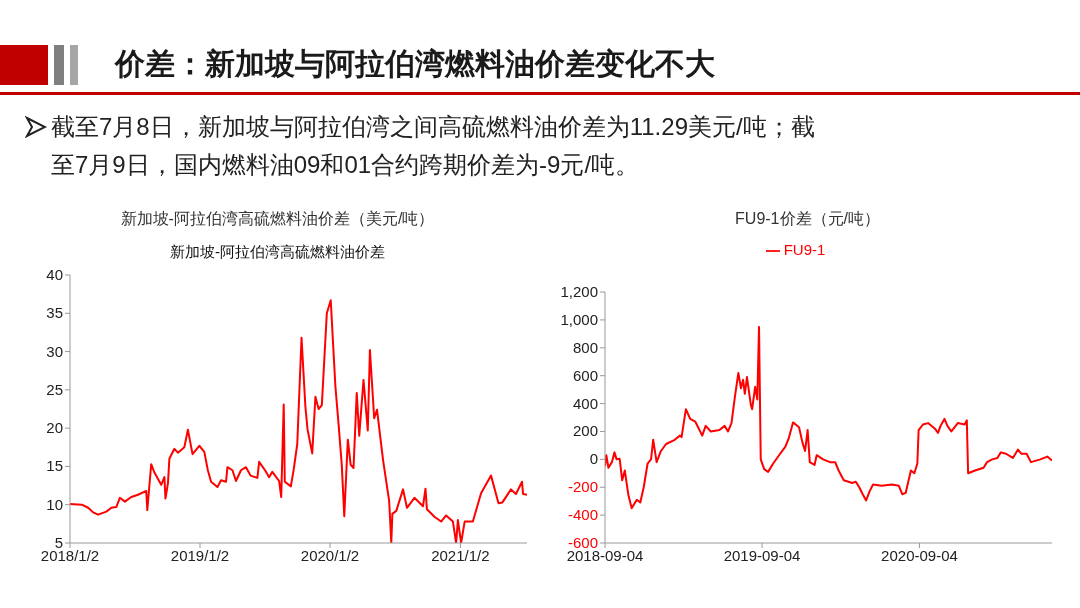  What do you see at coordinates (807, 219) in the screenshot?
I see `chart-title: FU9-1价差（元/吨）` at bounding box center [807, 219].